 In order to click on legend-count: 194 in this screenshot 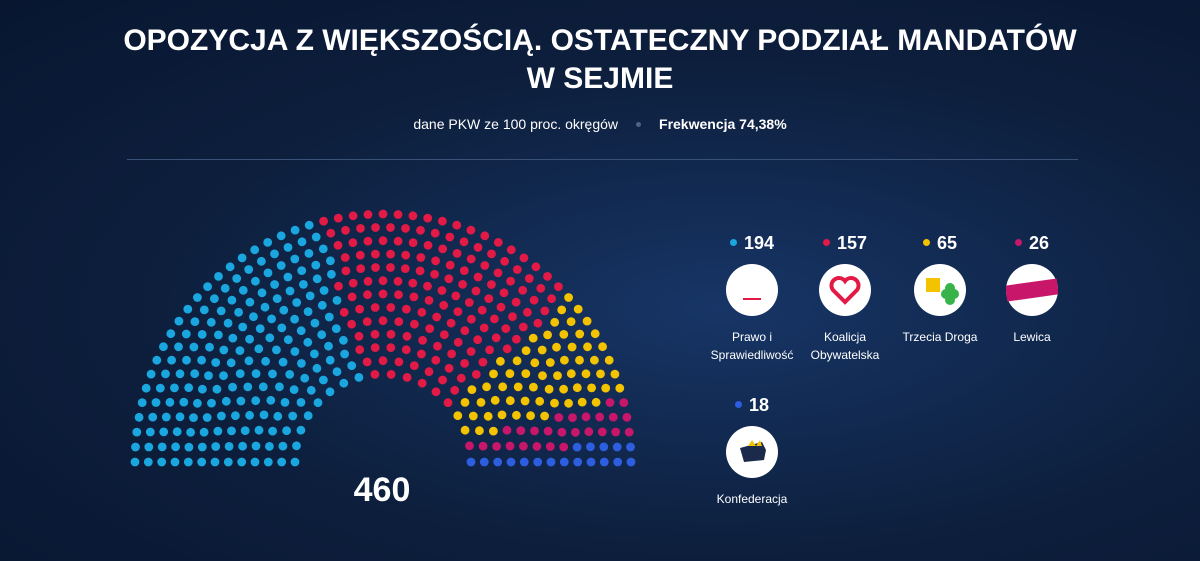, I will do `click(752, 243)`.